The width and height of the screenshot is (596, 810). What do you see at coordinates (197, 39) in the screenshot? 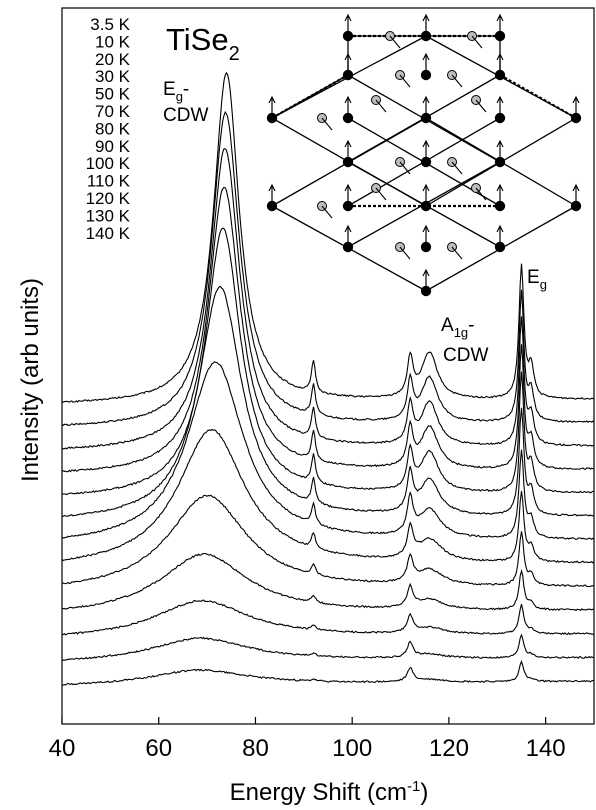
I see `chart-title-main: TiSe` at bounding box center [197, 39].